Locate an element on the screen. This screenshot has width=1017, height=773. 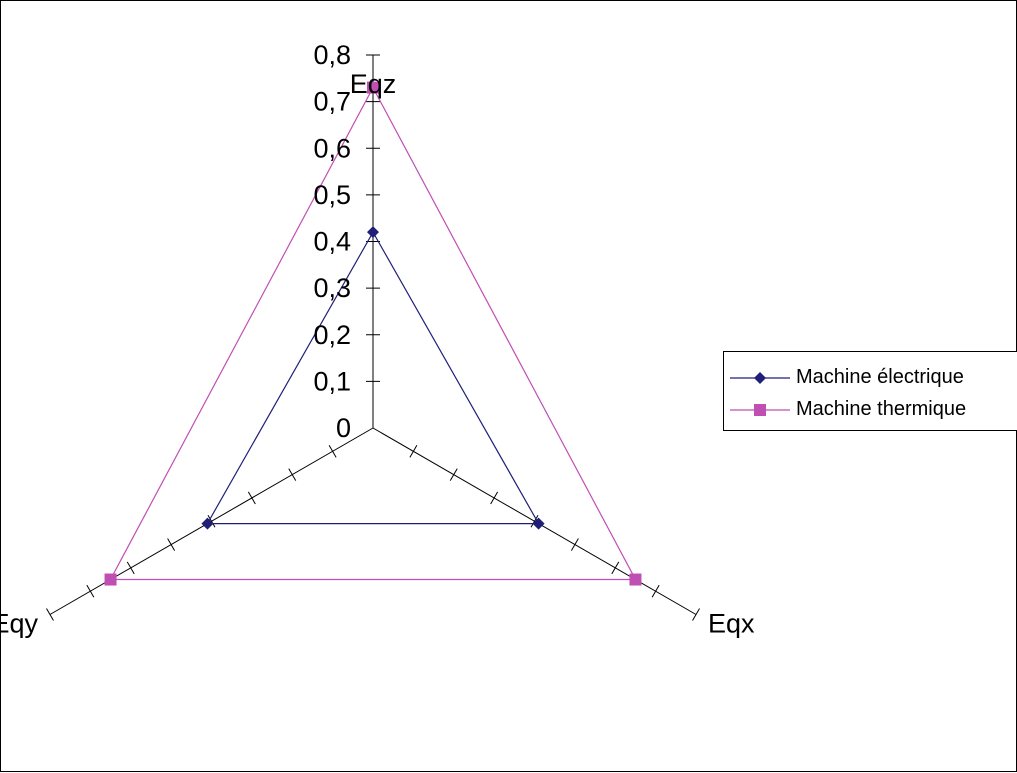
scale-tick-label: 0,2 is located at coordinates (332, 335).